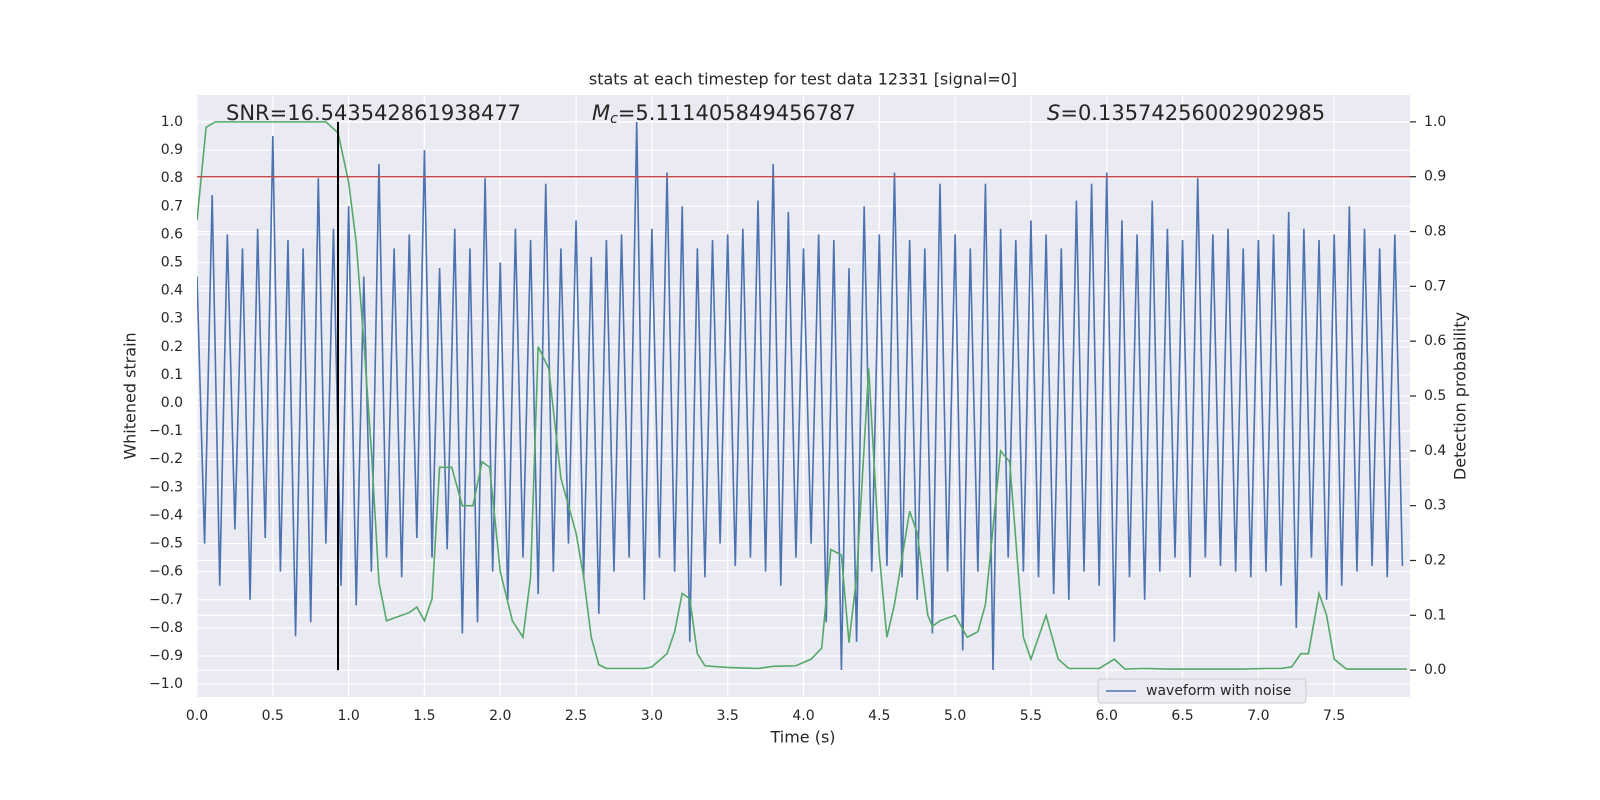 This screenshot has width=1600, height=800. I want to click on legend-box, so click(1202, 691).